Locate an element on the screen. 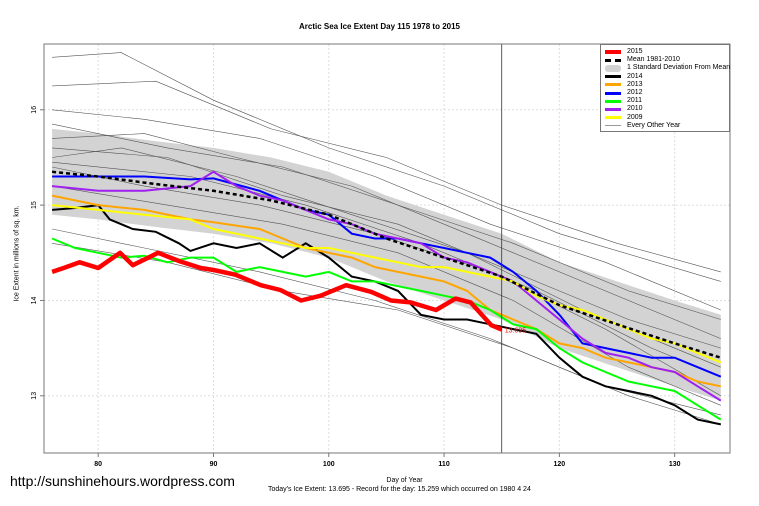  y-tick-label: 13 is located at coordinates (34, 396).